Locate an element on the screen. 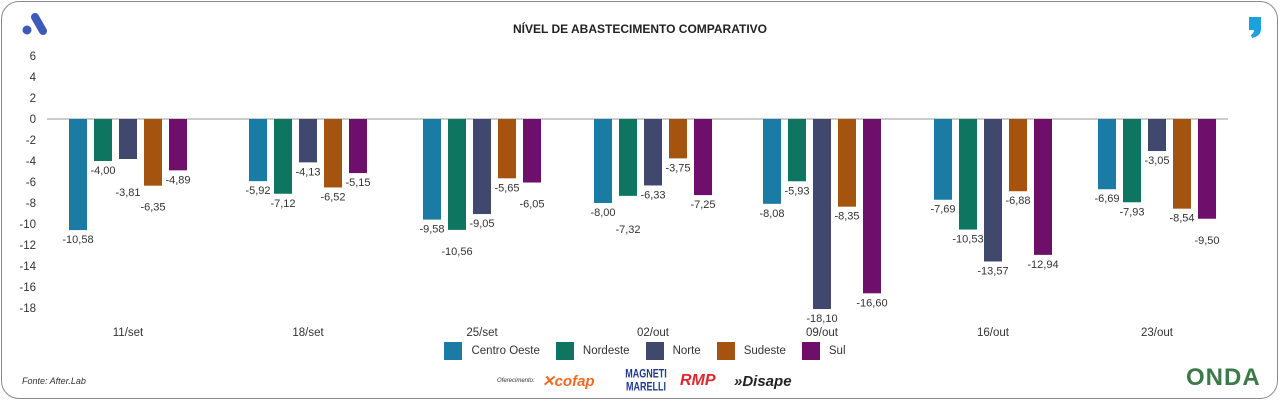 The image size is (1280, 401). onda-logo: ONDA is located at coordinates (1223, 377).